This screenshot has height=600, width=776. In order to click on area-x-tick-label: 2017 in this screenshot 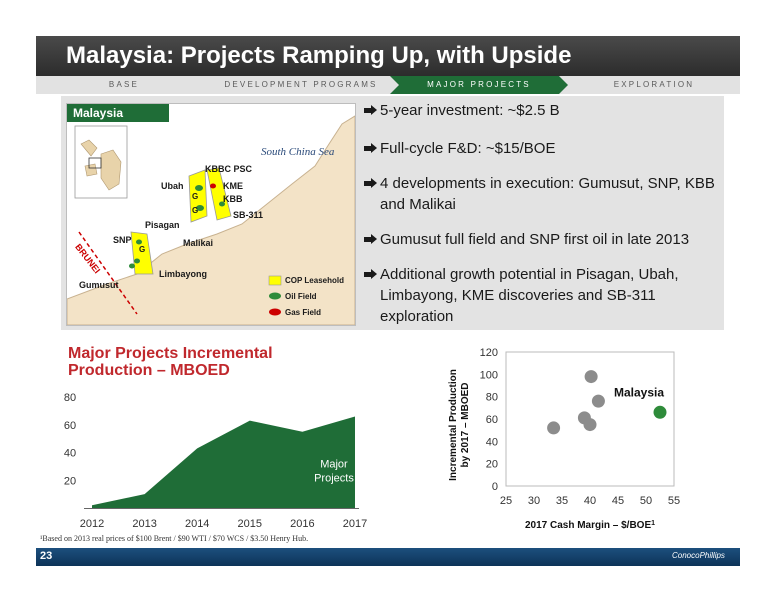, I will do `click(355, 524)`.